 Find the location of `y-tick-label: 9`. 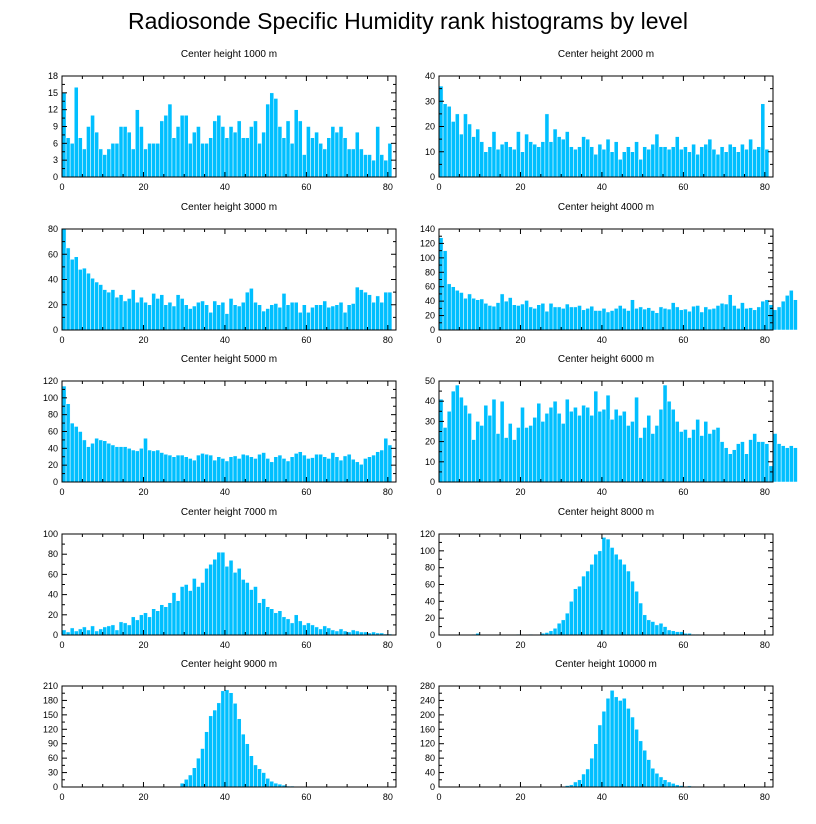

y-tick-label: 9 is located at coordinates (55, 127).